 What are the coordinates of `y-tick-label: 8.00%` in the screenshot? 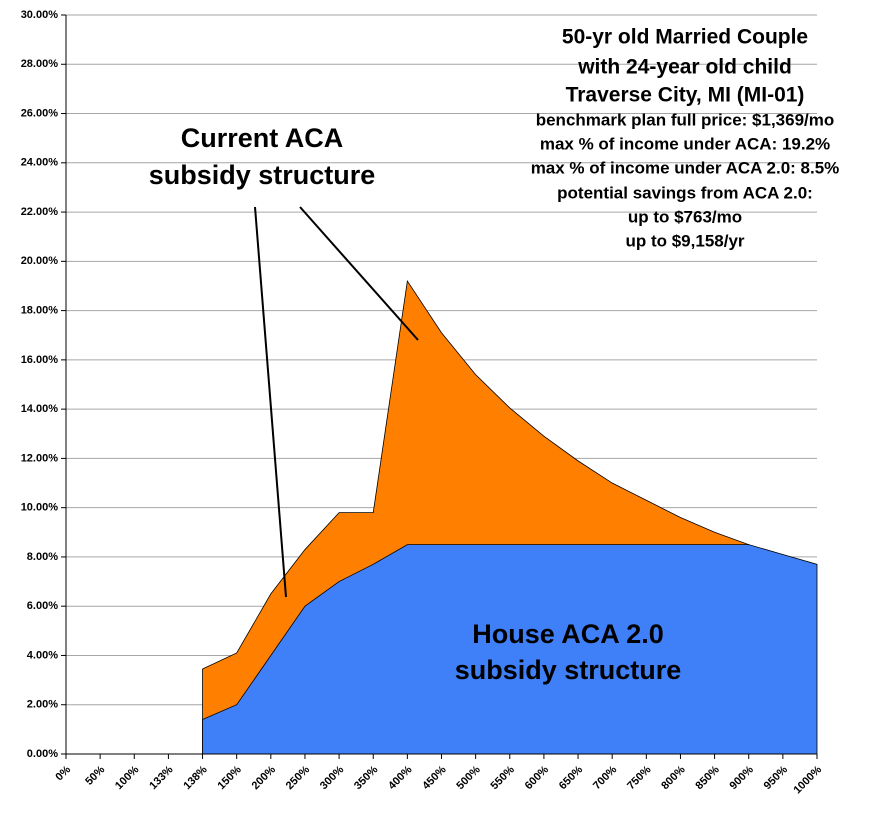 It's located at (42, 557).